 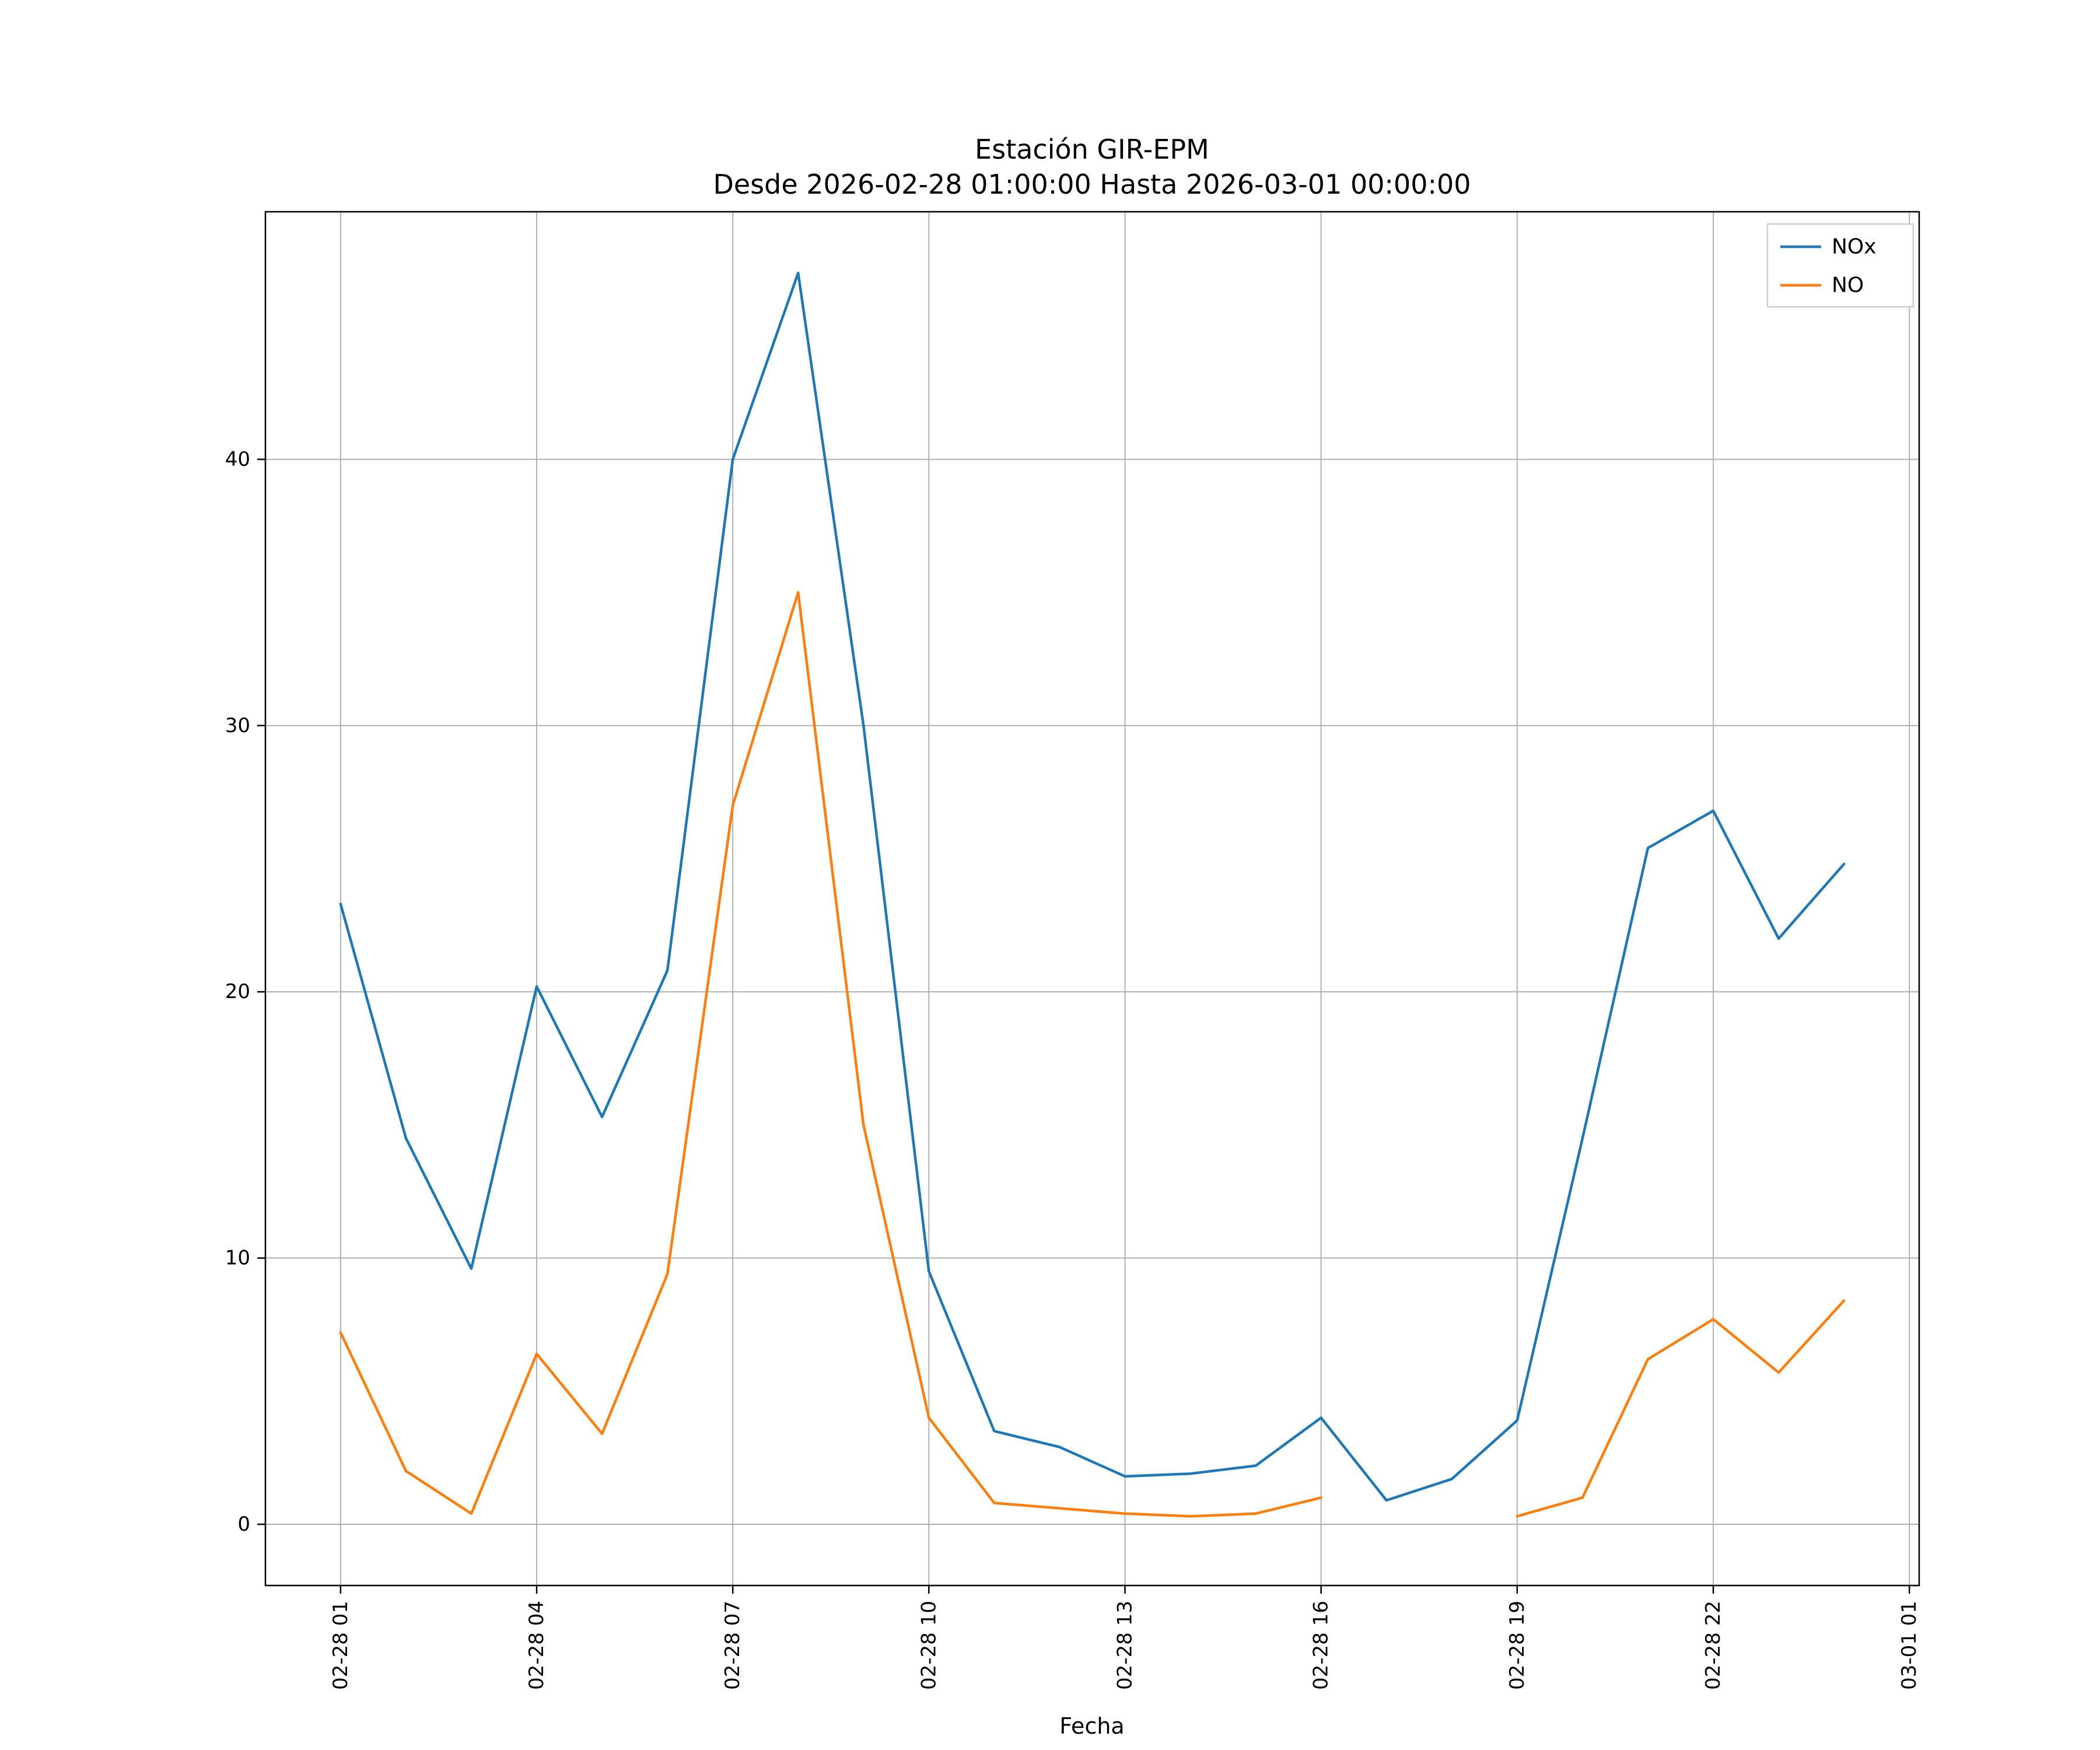 I want to click on y-tick-label: 40, so click(x=237, y=459).